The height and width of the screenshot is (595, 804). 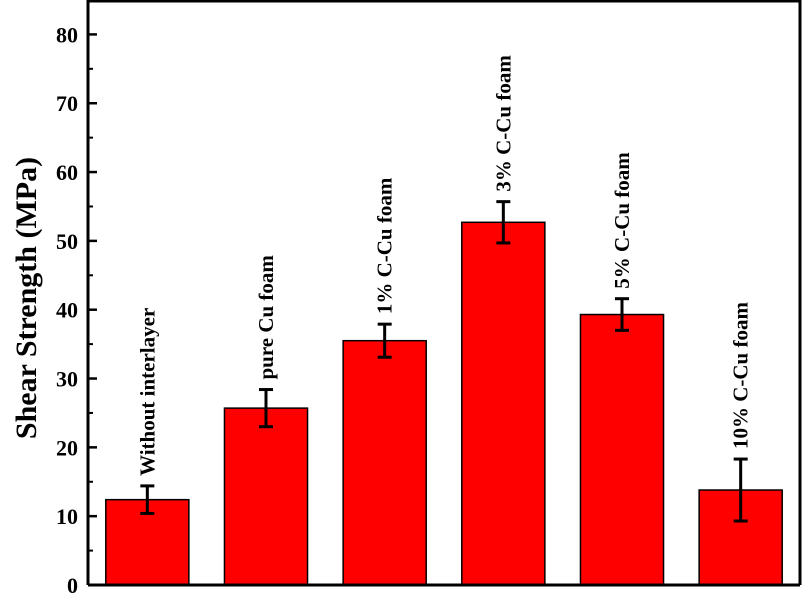 I want to click on y-tick-label-20: 20, so click(x=67, y=447).